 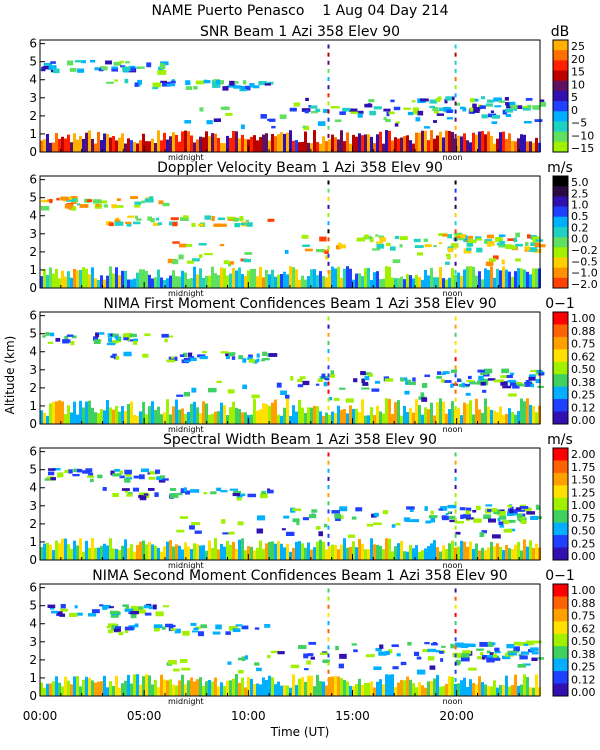 What do you see at coordinates (33, 44) in the screenshot?
I see `y-tick-label: 6` at bounding box center [33, 44].